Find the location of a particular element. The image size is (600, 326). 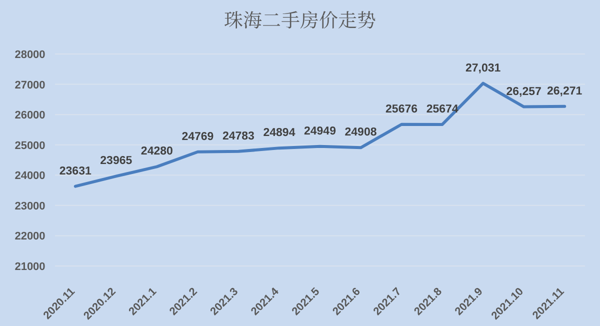

y-tick-label: 24000 is located at coordinates (30, 176).